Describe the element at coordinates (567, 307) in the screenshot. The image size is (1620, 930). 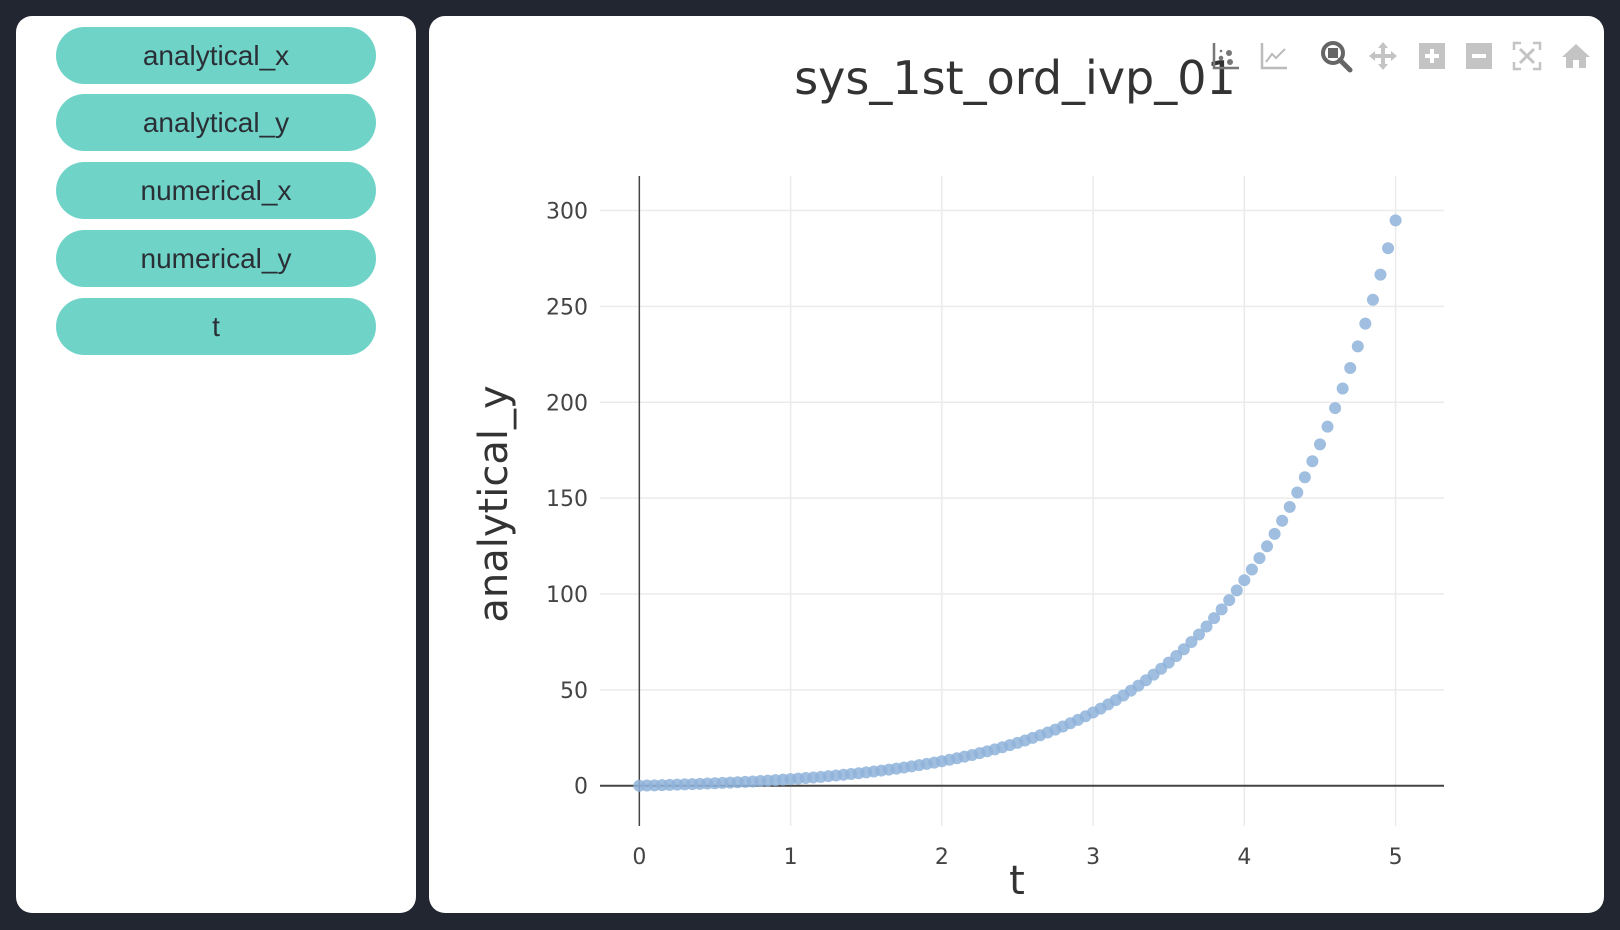
I see `y-tick-label: 250` at that location.